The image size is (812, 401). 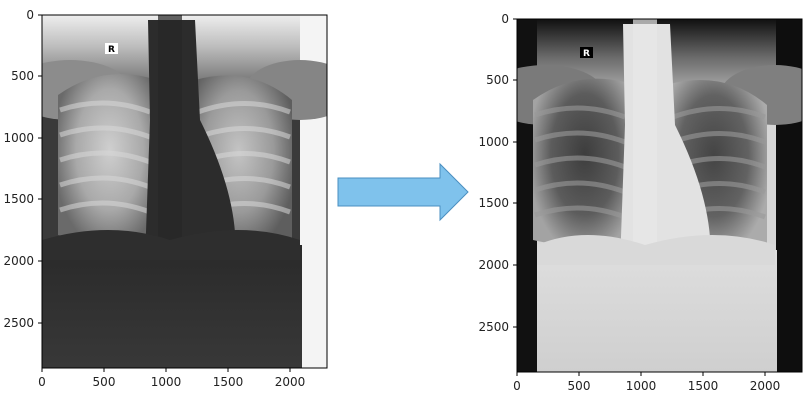 I want to click on left-x-tick: 0, so click(x=42, y=382).